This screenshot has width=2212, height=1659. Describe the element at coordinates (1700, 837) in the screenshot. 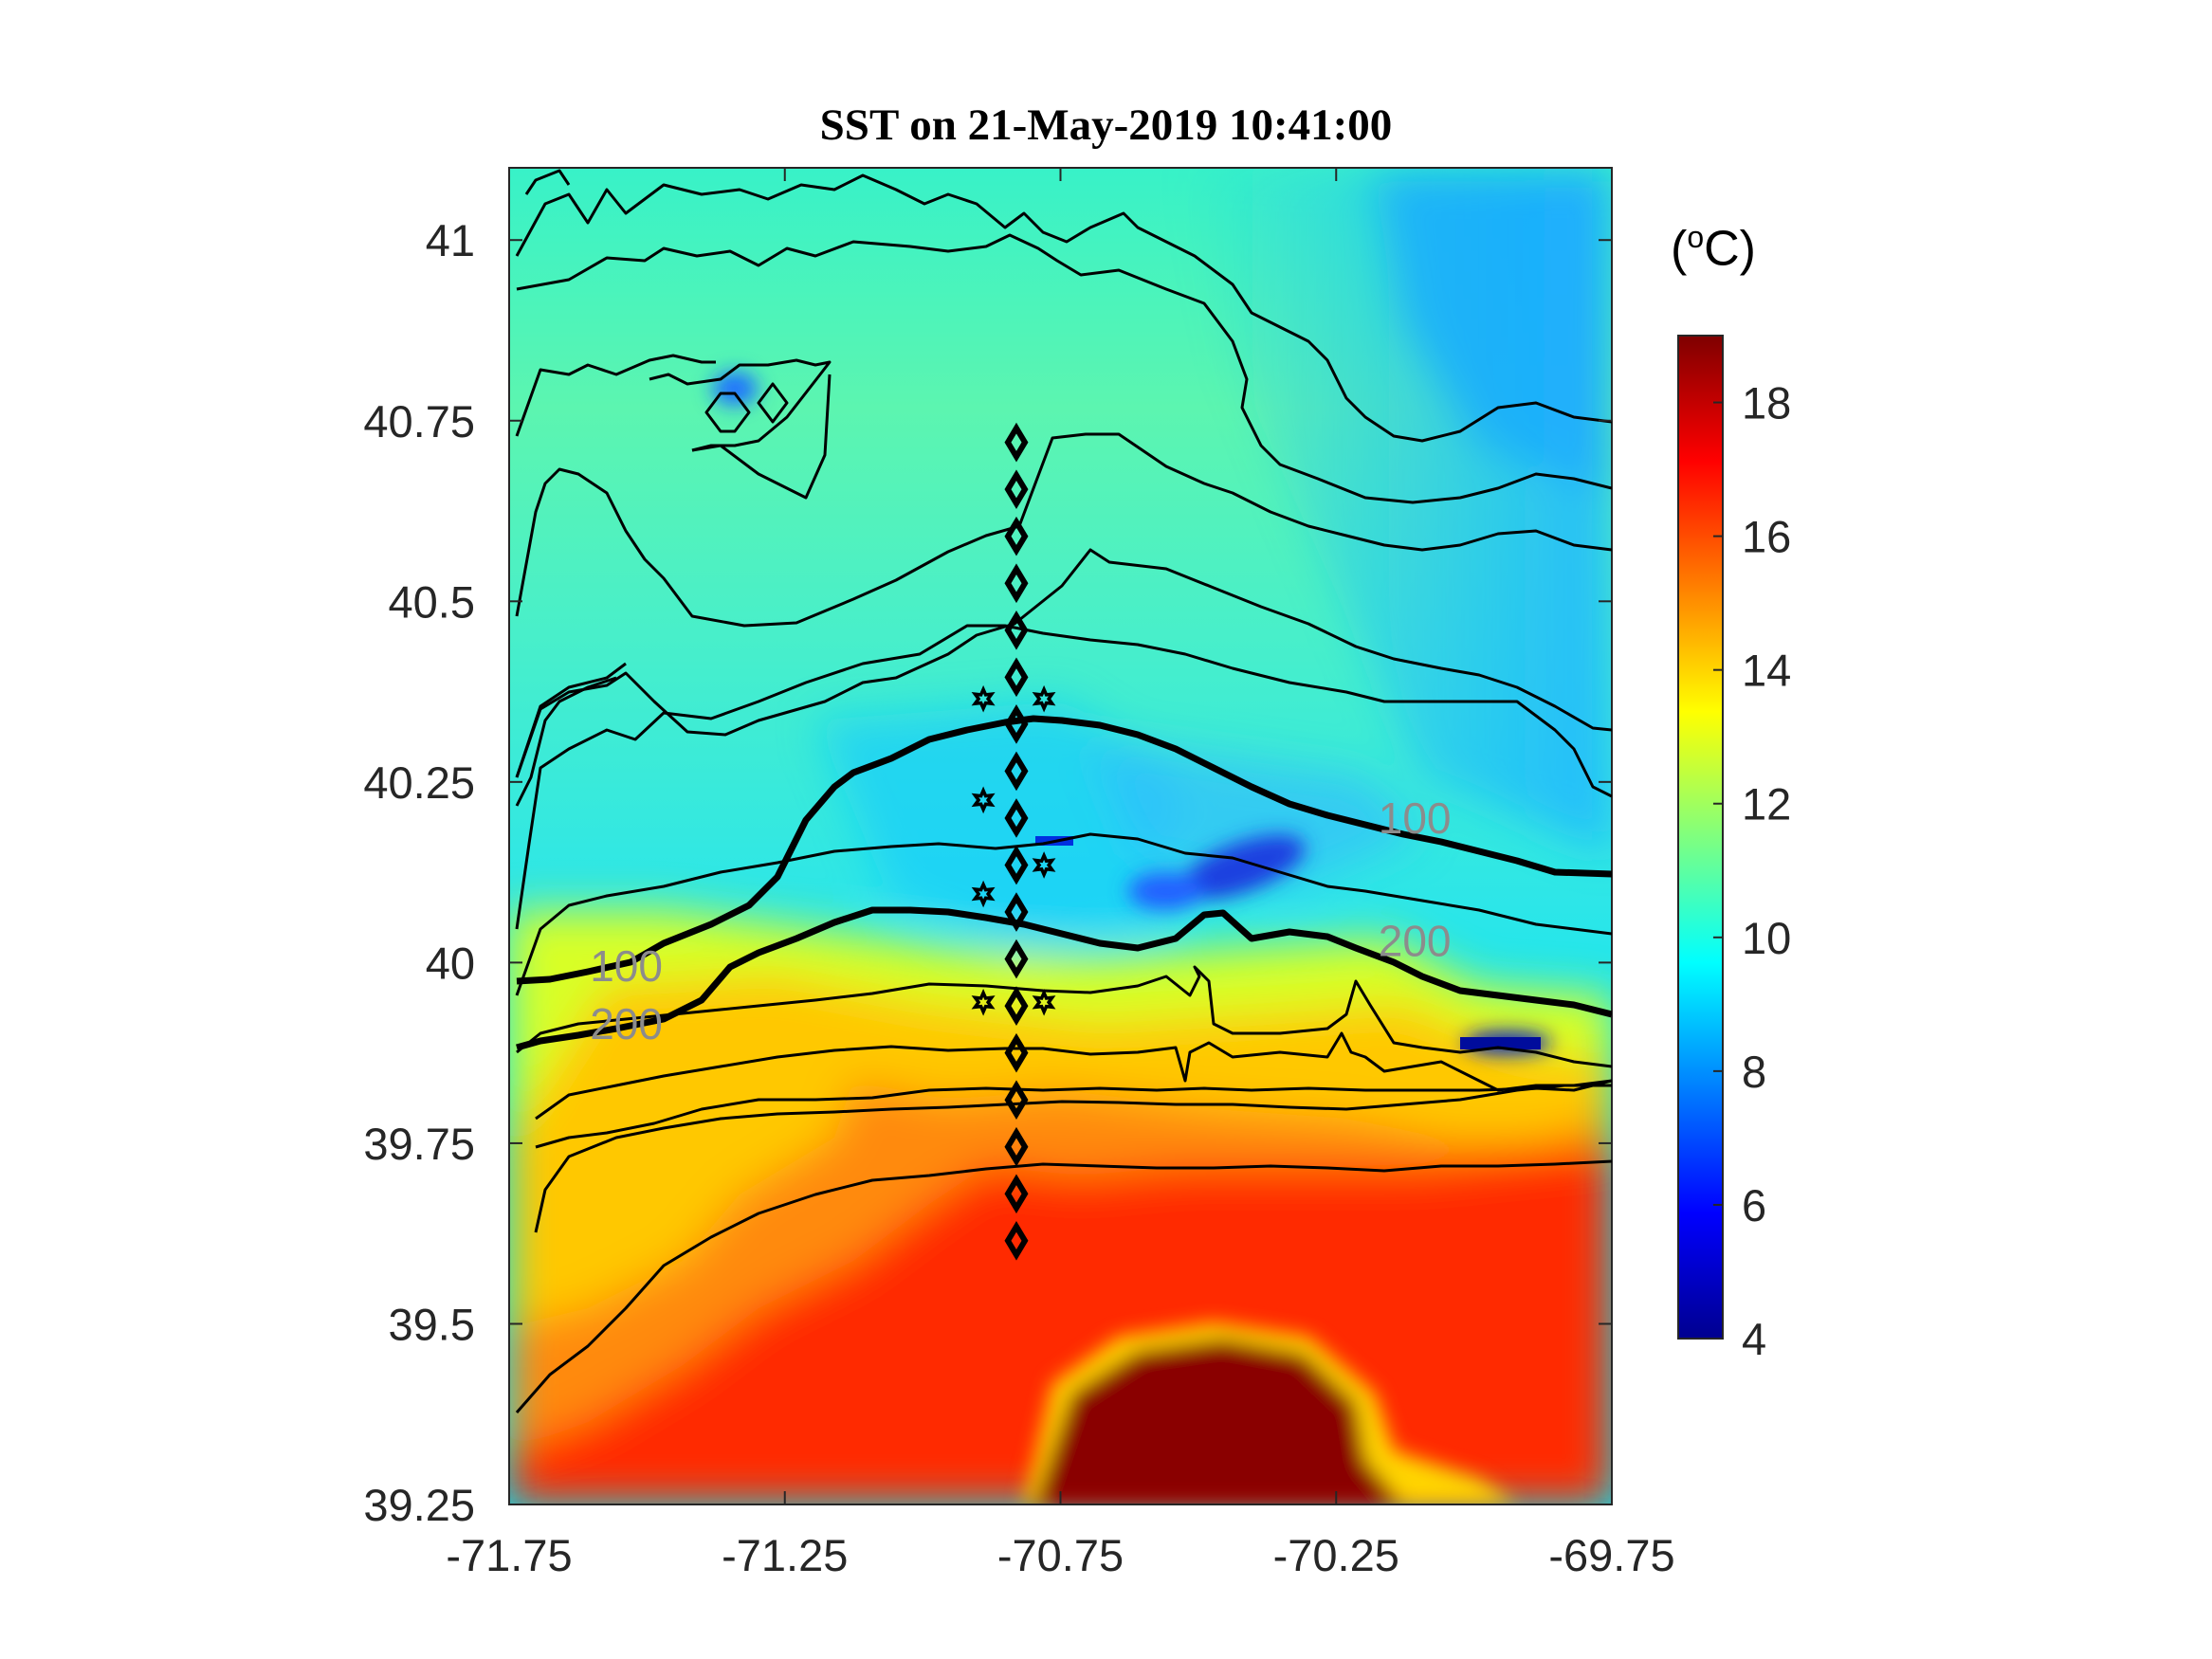

I see `colorbar` at that location.